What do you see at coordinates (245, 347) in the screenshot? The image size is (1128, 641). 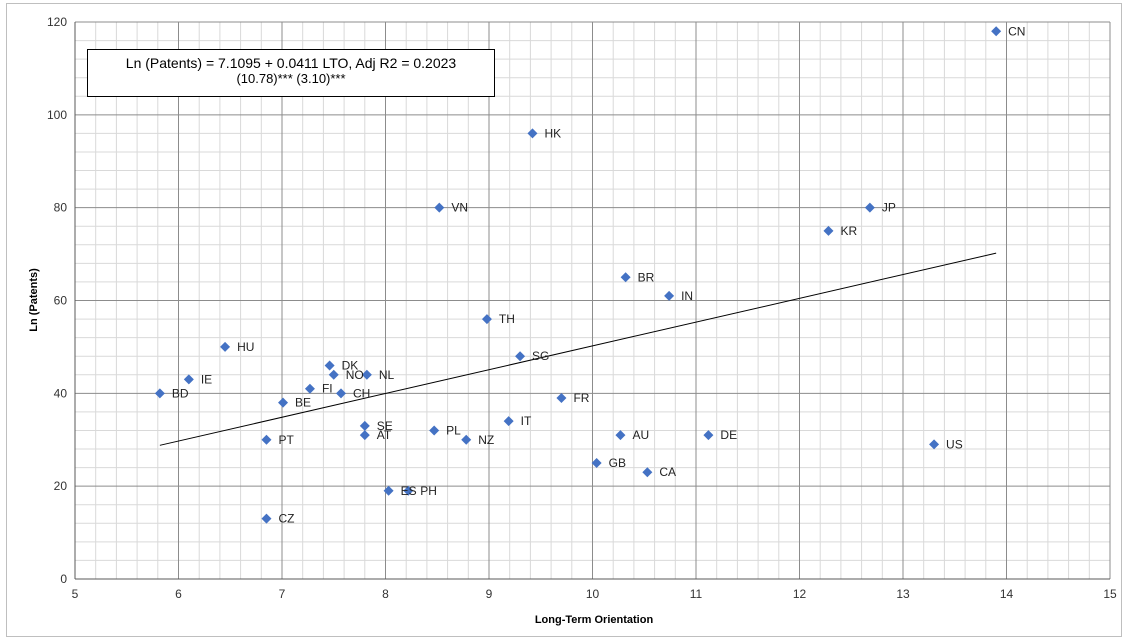 I see `point-label-hu: HU` at bounding box center [245, 347].